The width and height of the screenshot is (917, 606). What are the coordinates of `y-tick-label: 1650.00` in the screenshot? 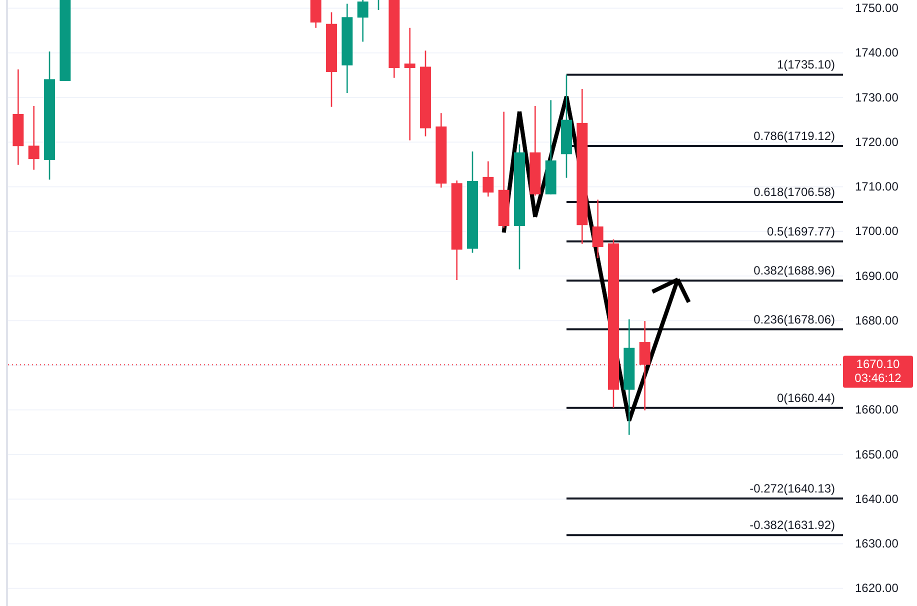 It's located at (877, 454).